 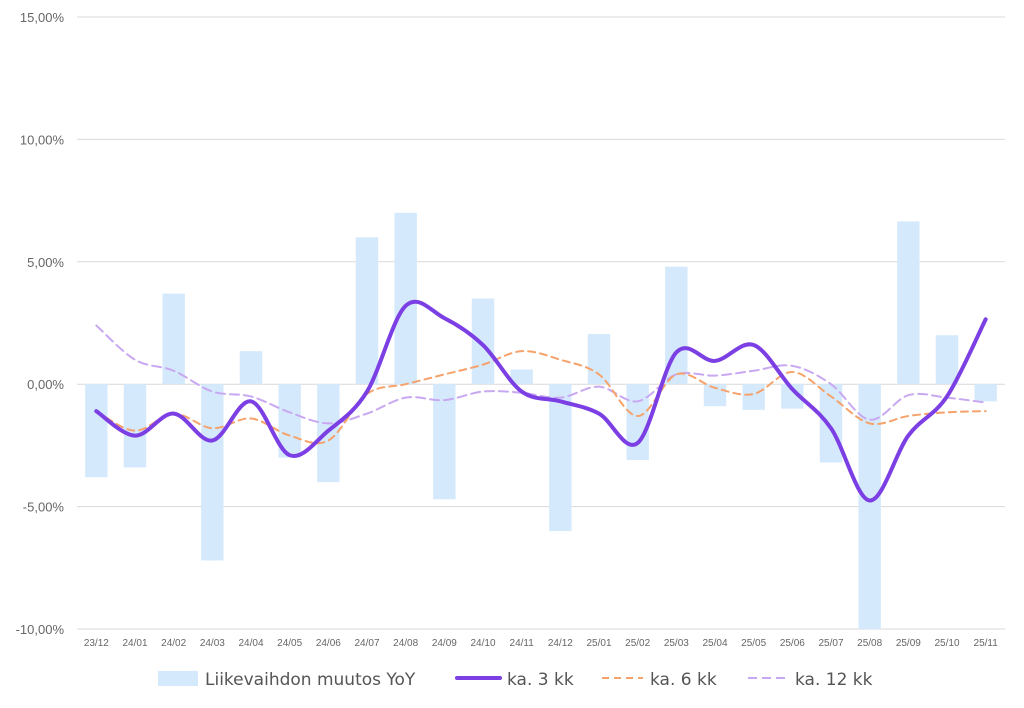 What do you see at coordinates (212, 643) in the screenshot?
I see `x-tick-label: 24/03` at bounding box center [212, 643].